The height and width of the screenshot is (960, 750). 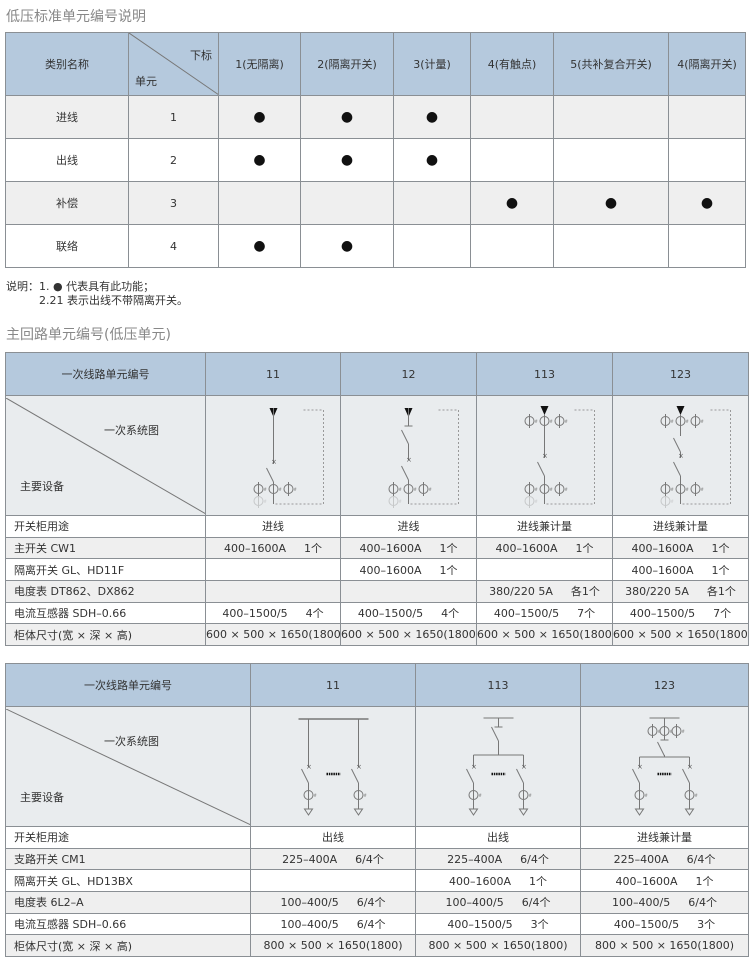 I want to click on table-row: 隔离开关 GL、HD13BX 400–1600A 1个 400–1600A 1个, so click(x=377, y=881).